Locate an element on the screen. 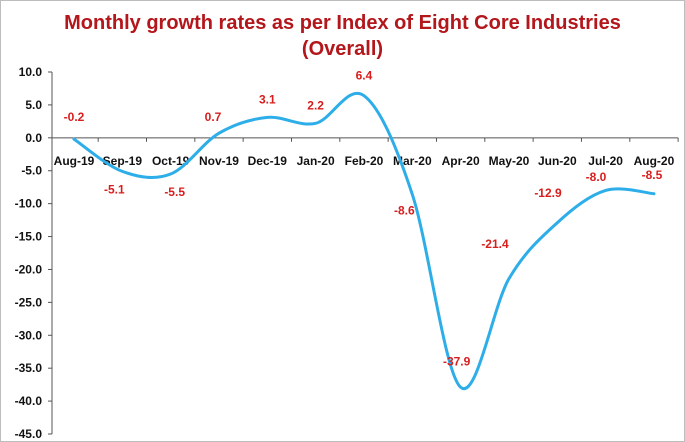  x-category-label: May-20 is located at coordinates (509, 161).